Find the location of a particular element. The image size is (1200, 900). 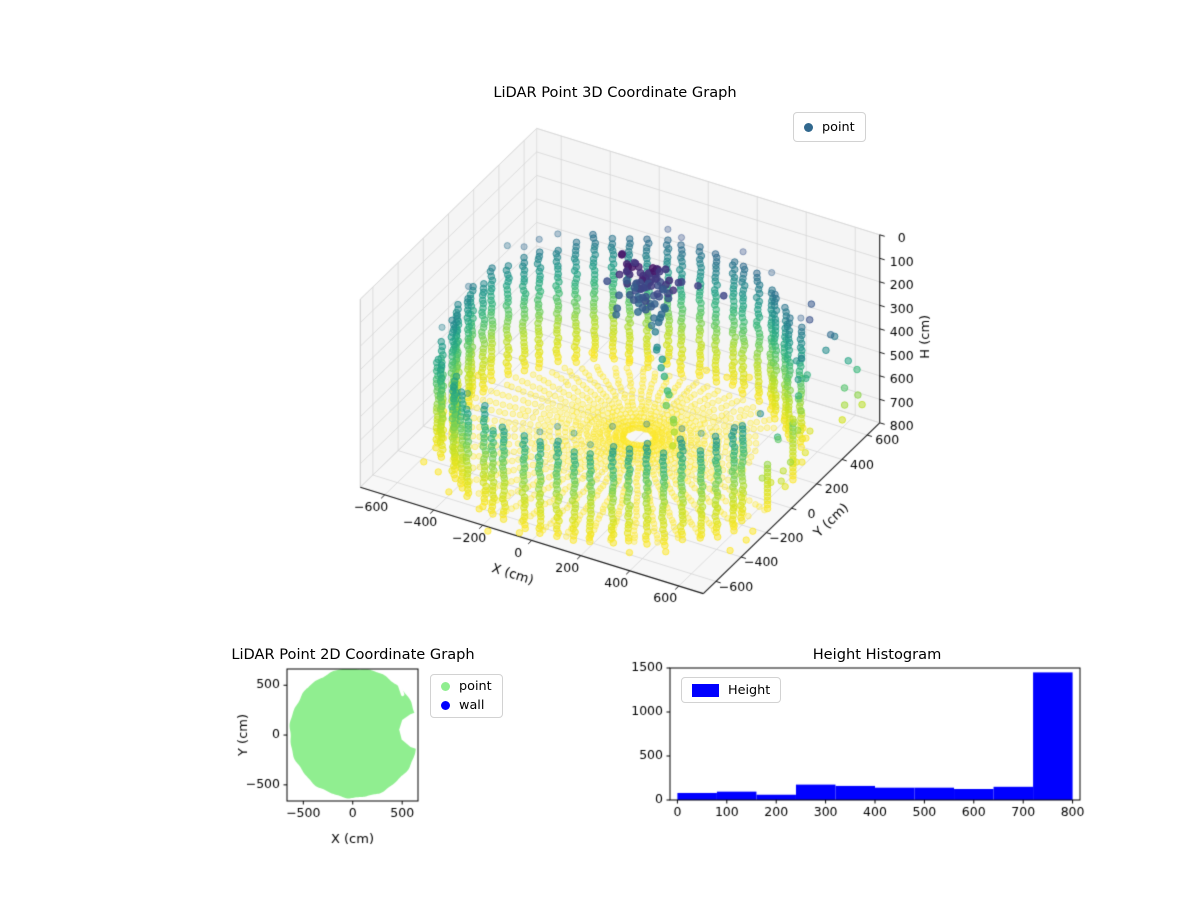

legend-row-point-2d: point is located at coordinates (466, 686).